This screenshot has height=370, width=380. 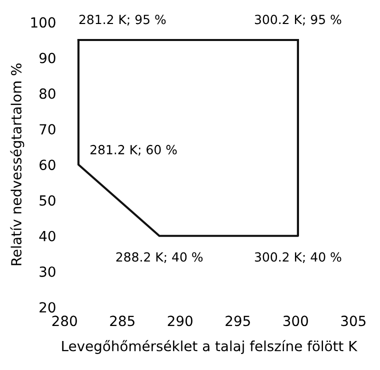 I want to click on x-tick-label: 300, so click(x=295, y=321).